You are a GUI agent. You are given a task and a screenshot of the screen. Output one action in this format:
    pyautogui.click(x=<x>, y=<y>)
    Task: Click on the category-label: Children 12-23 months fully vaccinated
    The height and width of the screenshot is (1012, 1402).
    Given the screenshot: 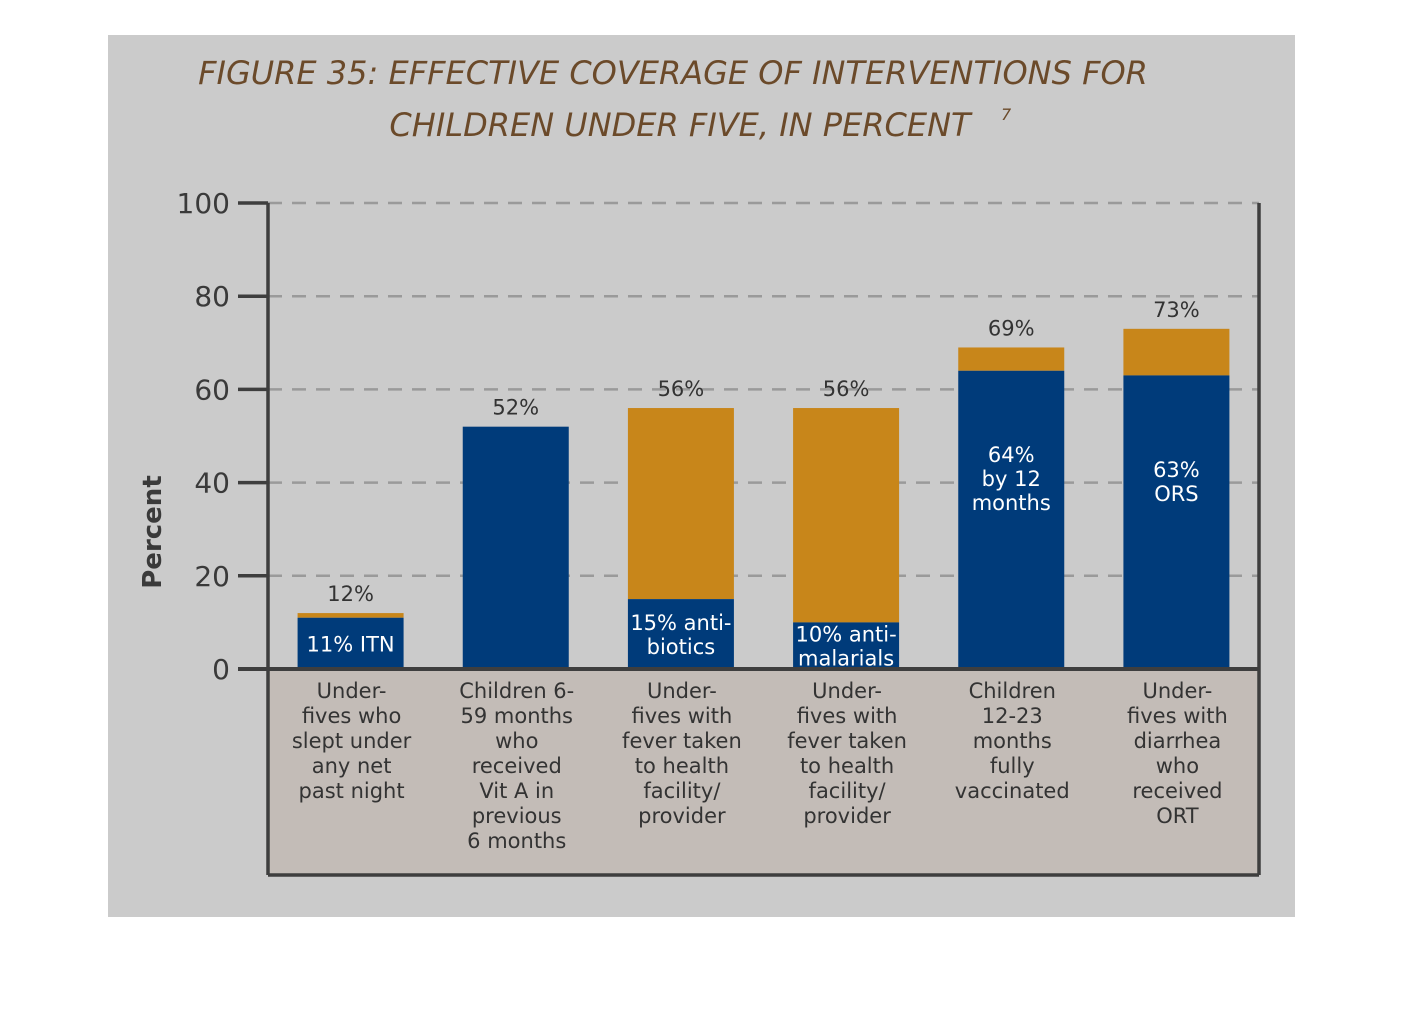 What is the action you would take?
    pyautogui.click(x=1012, y=741)
    